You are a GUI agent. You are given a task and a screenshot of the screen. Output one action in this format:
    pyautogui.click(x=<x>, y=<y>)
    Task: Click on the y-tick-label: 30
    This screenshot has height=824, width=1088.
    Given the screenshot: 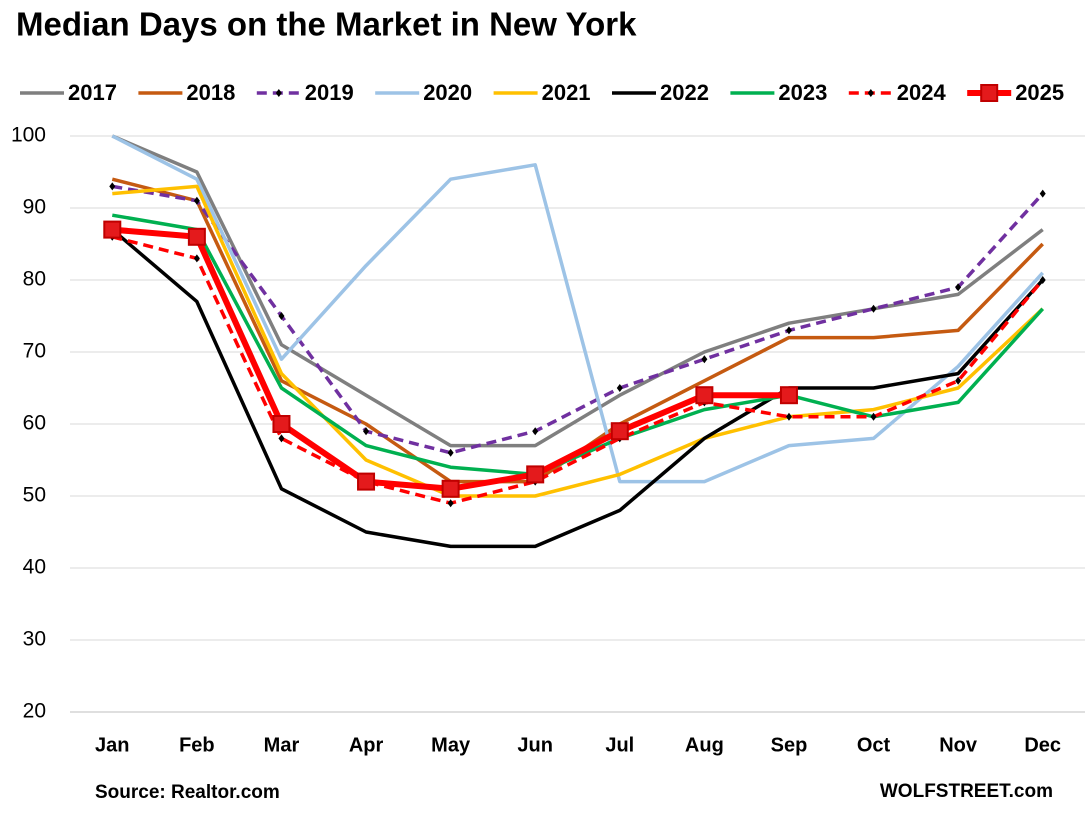 What is the action you would take?
    pyautogui.click(x=34, y=639)
    